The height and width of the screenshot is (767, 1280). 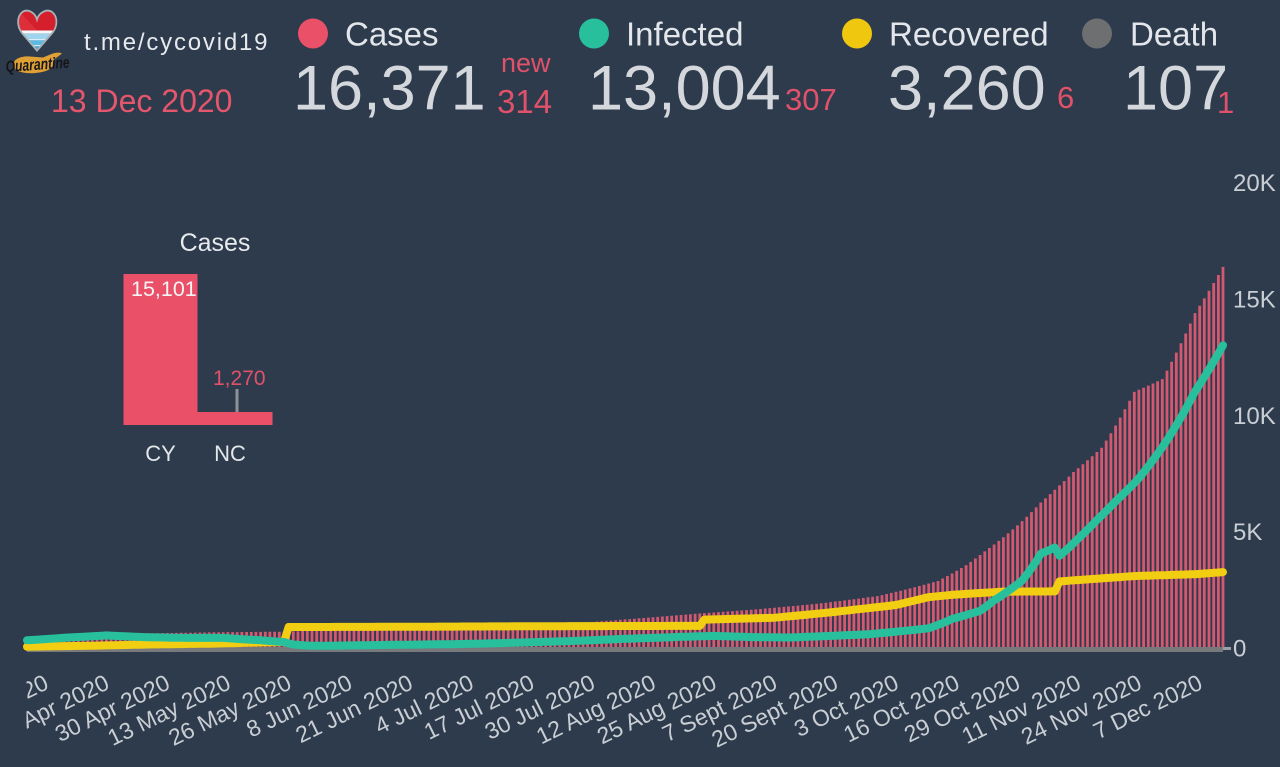 What do you see at coordinates (1065, 97) in the screenshot?
I see `svg-text: 6` at bounding box center [1065, 97].